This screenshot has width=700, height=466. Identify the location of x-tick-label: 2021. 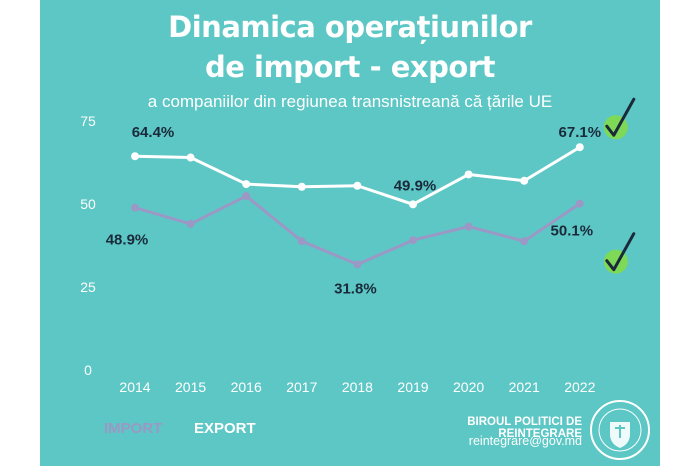
(524, 387).